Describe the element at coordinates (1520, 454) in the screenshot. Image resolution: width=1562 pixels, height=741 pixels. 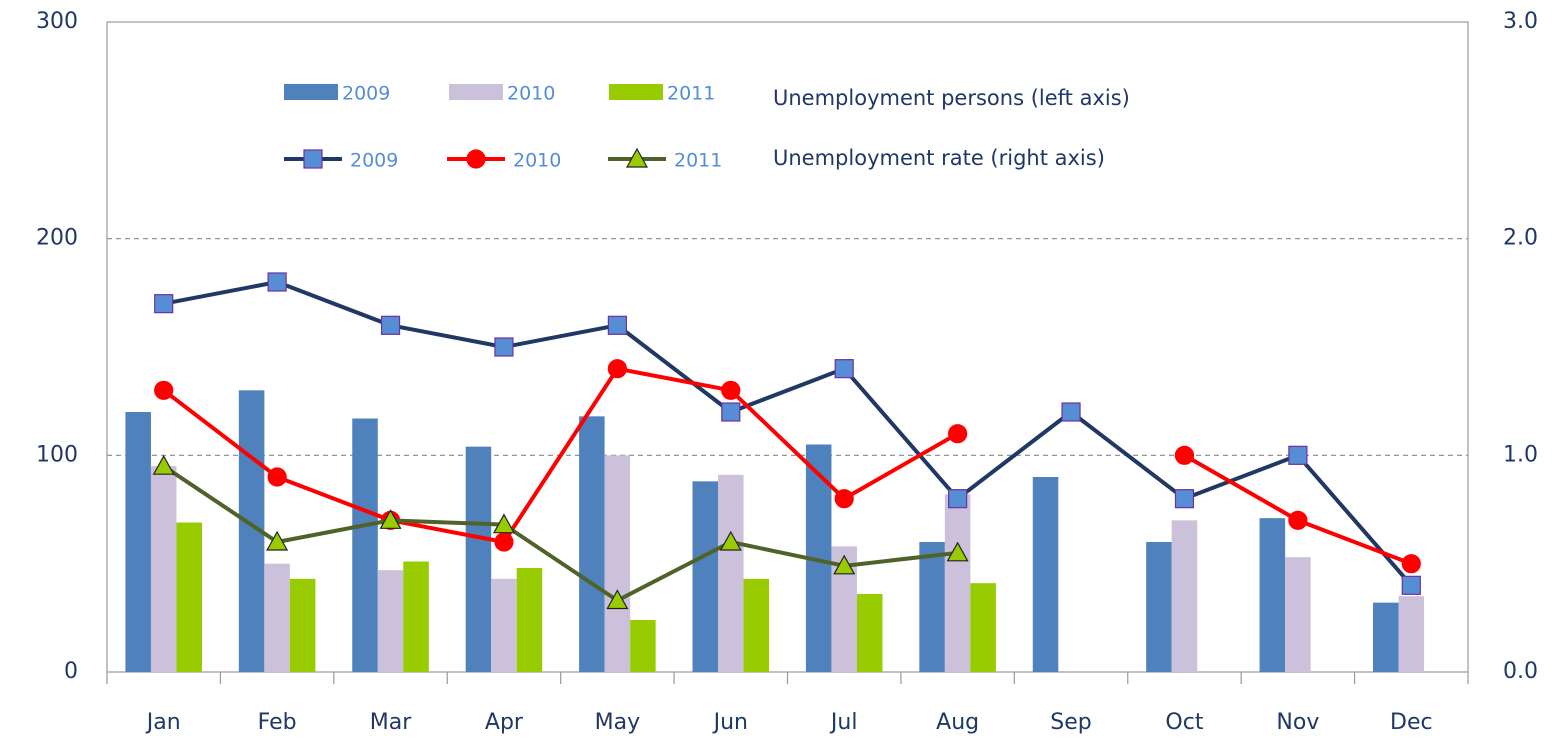
I see `y2-tick-label: 1.0` at that location.